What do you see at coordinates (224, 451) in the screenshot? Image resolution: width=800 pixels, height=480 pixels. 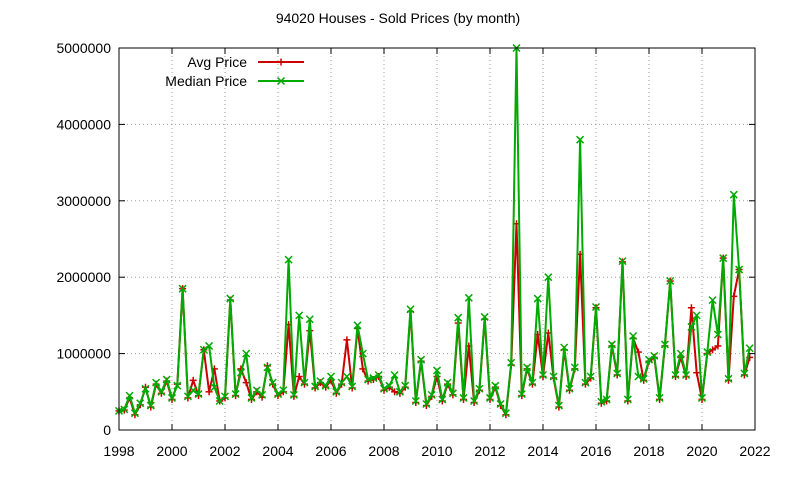 I see `x-tick-label: 2002` at bounding box center [224, 451].